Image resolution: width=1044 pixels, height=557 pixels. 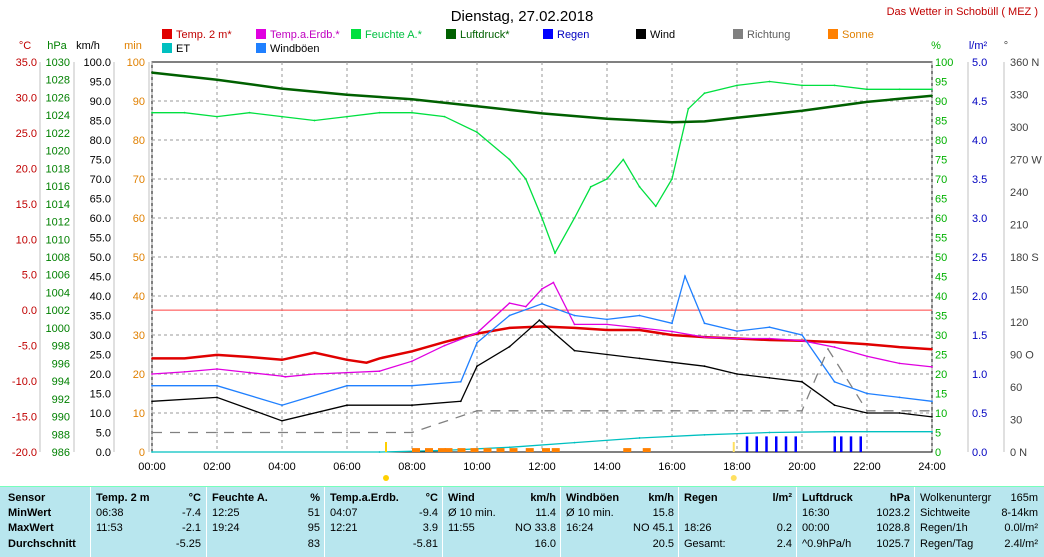 I want to click on axis-tick-label: 10, so click(x=941, y=414).